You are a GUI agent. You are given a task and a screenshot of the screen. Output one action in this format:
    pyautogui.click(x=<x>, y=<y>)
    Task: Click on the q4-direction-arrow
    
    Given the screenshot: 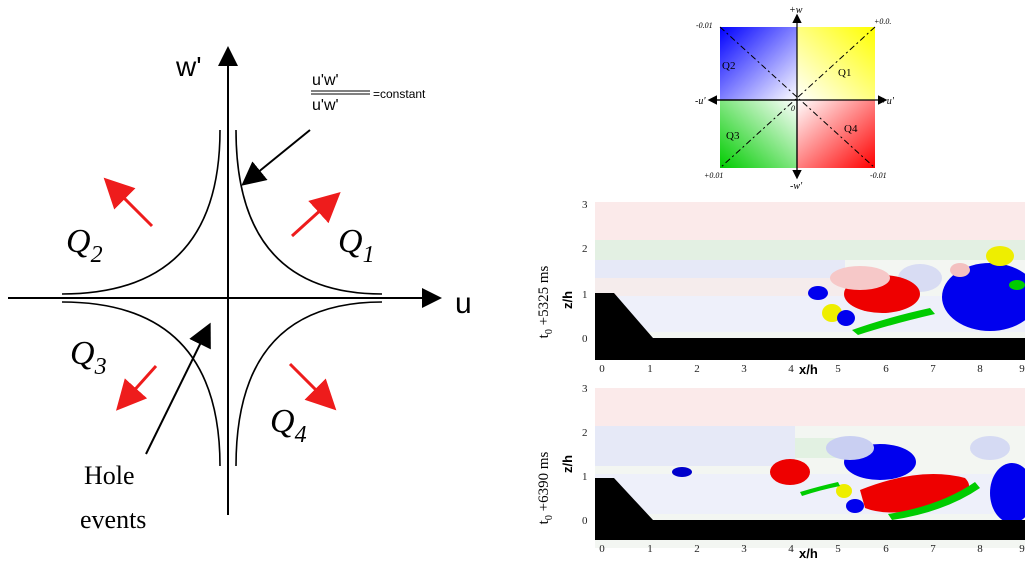 What is the action you would take?
    pyautogui.click(x=312, y=386)
    